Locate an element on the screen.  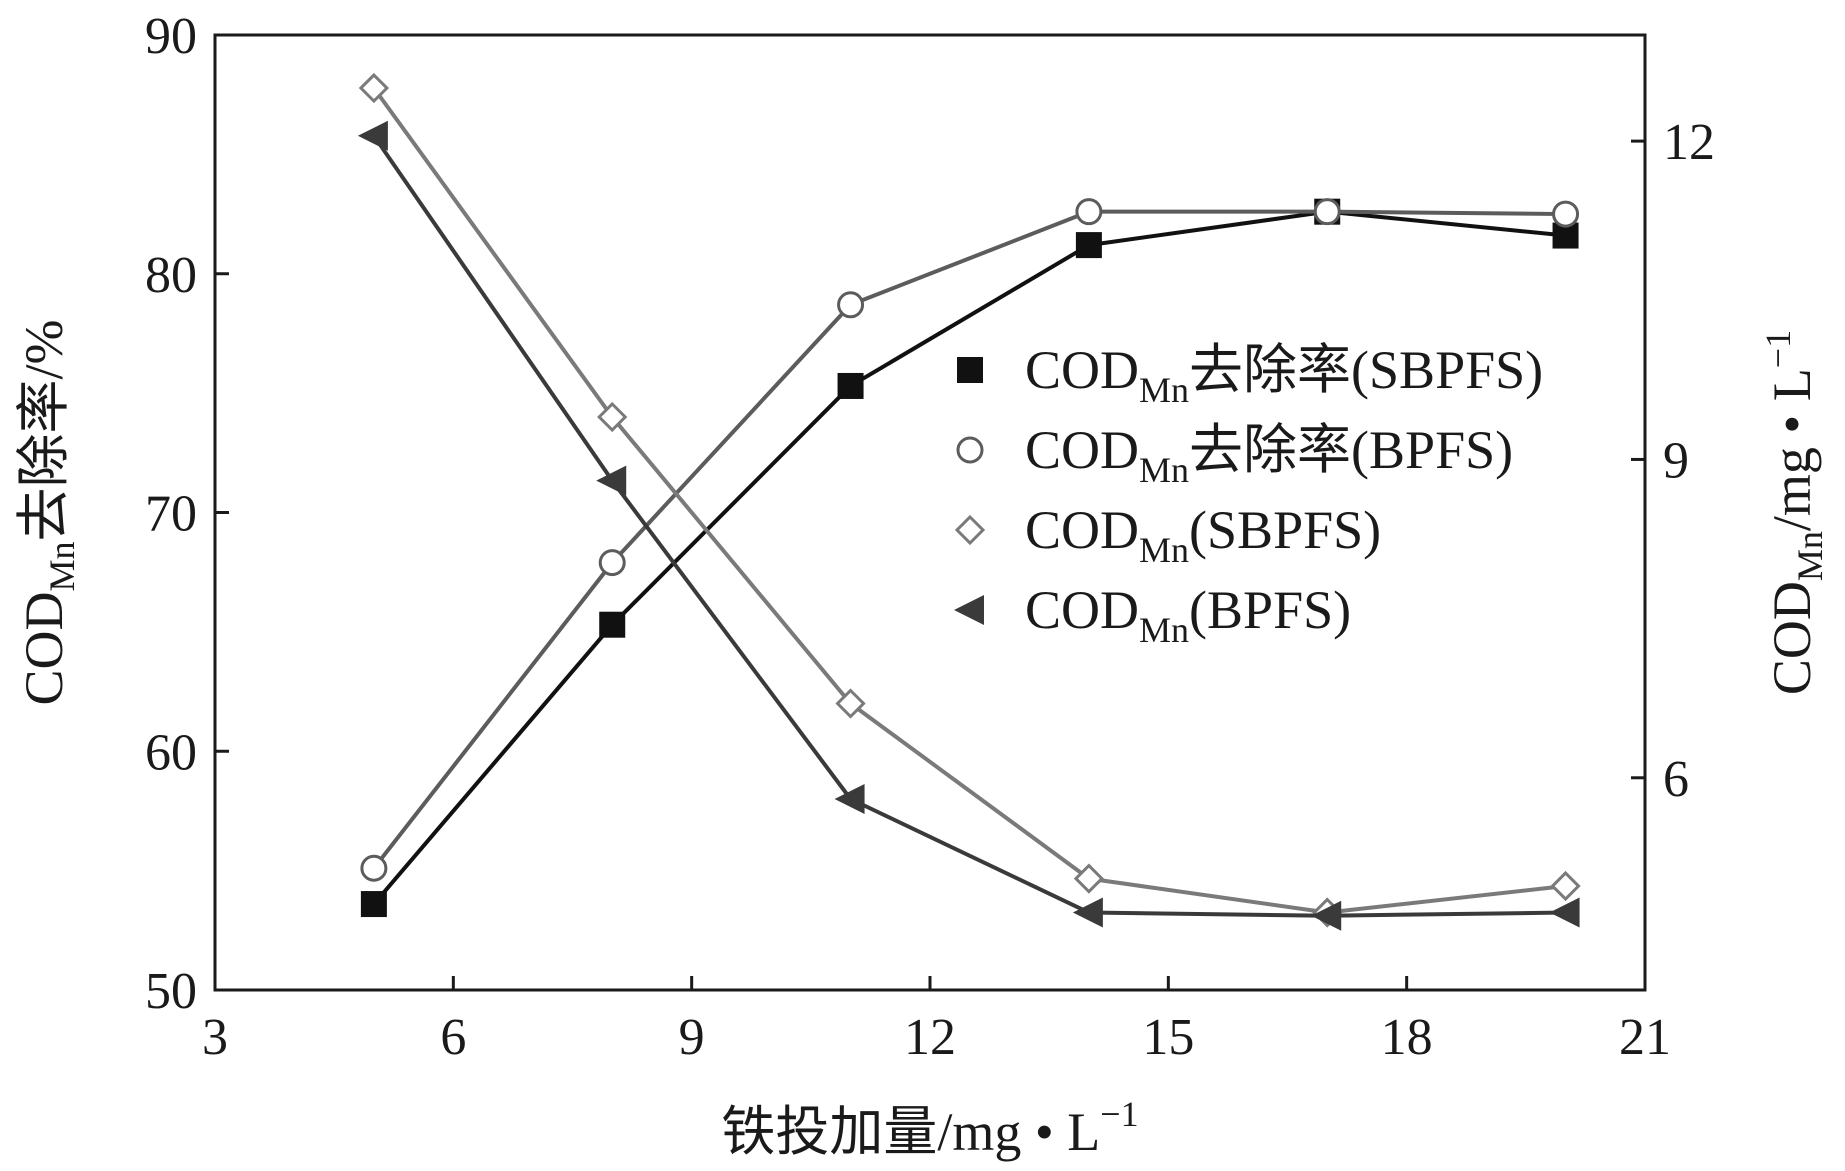
y-left-tick-label: 60 is located at coordinates (171, 752).